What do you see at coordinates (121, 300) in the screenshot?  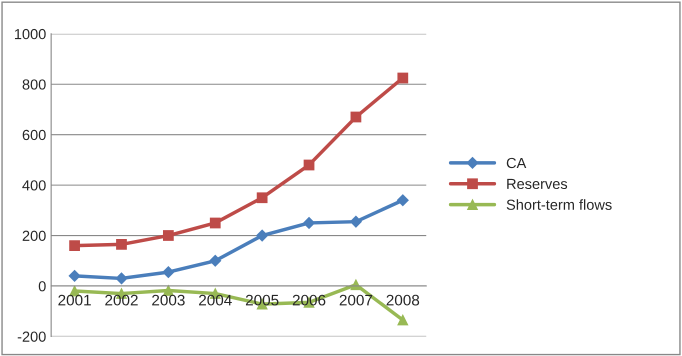 I see `x-tick-label: 2002` at bounding box center [121, 300].